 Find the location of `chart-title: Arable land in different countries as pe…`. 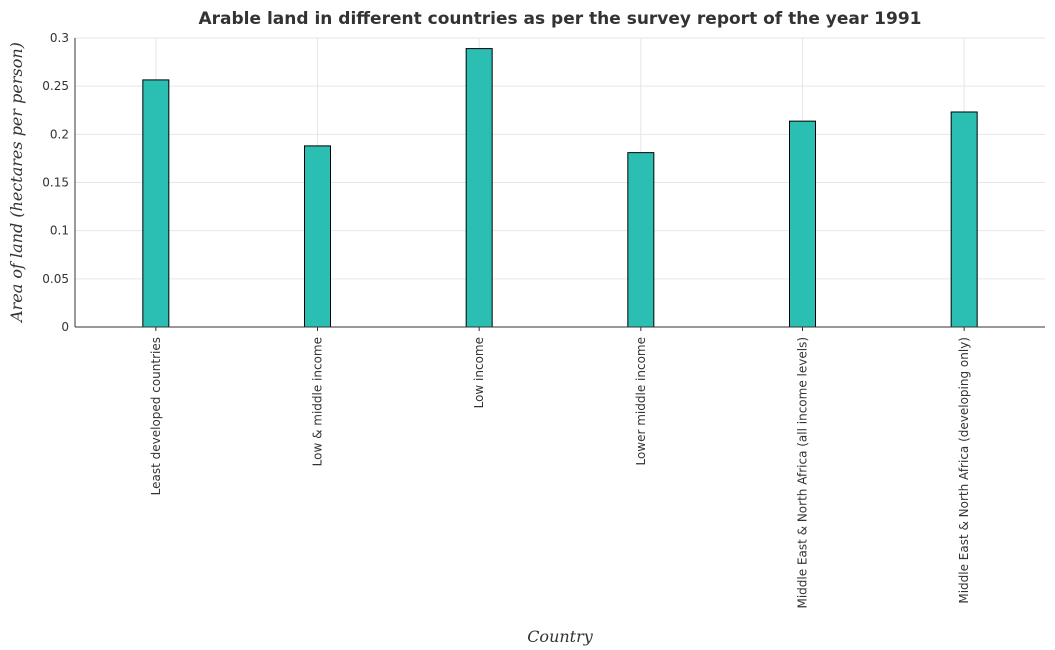

chart-title: Arable land in different countries as pe… is located at coordinates (560, 19).